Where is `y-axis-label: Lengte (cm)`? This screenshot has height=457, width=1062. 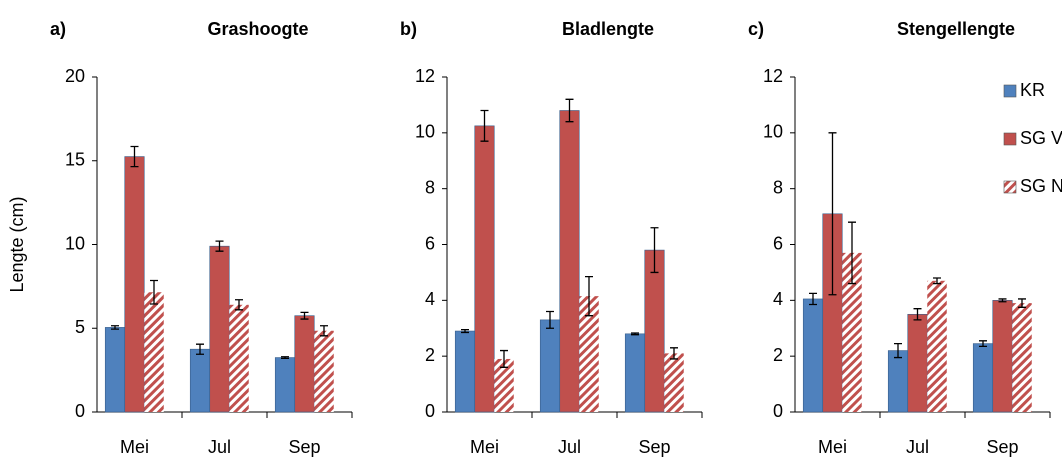 y-axis-label: Lengte (cm) is located at coordinates (17, 244).